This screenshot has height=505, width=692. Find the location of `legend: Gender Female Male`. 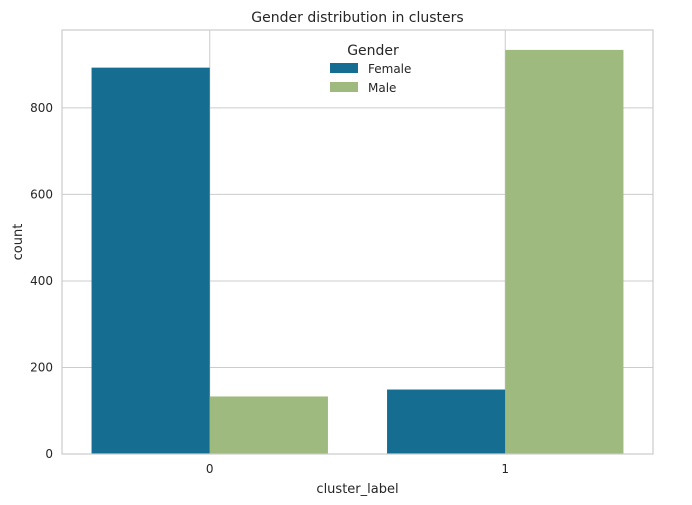

legend: Gender Female Male is located at coordinates (370, 69).